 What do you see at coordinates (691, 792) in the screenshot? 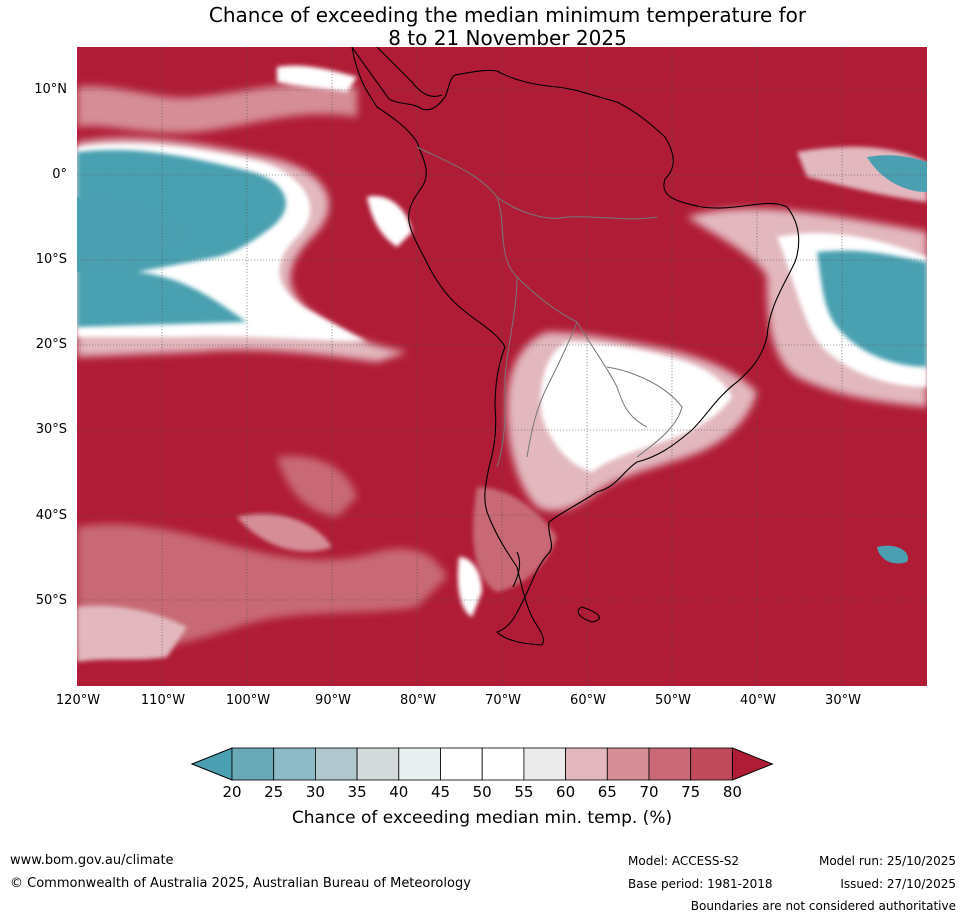
I see `colorbar-tick-label: 75` at bounding box center [691, 792].